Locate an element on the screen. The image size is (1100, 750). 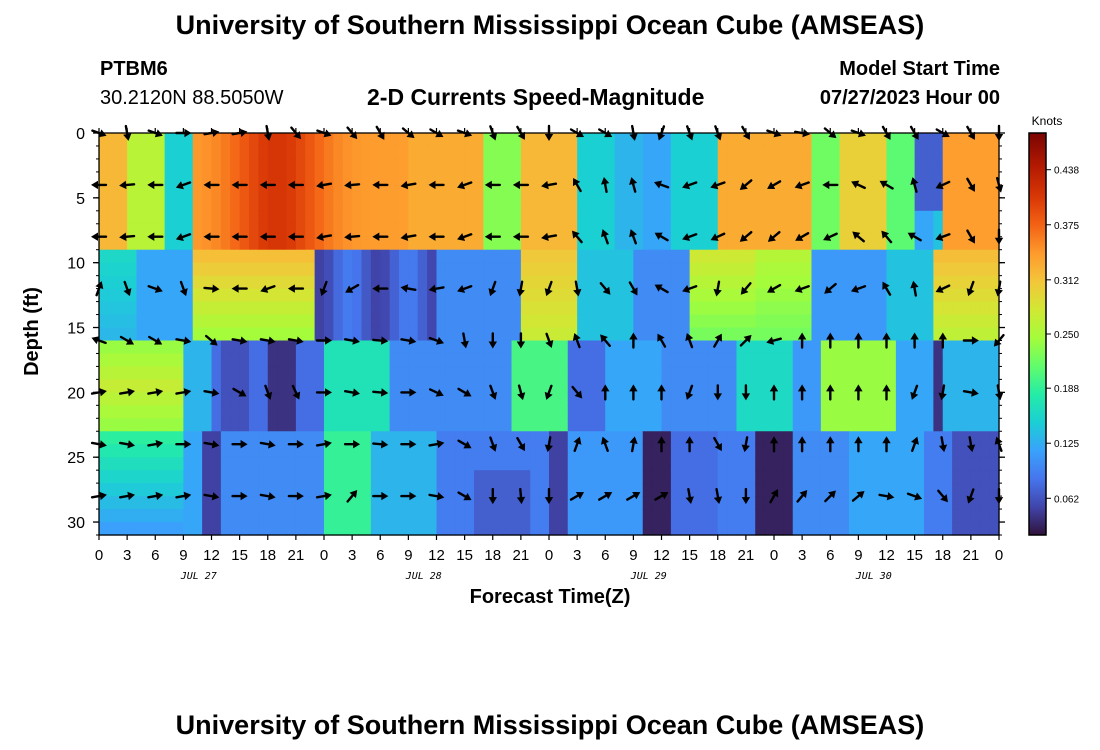
x-tick-label: 18 is located at coordinates (267, 555).